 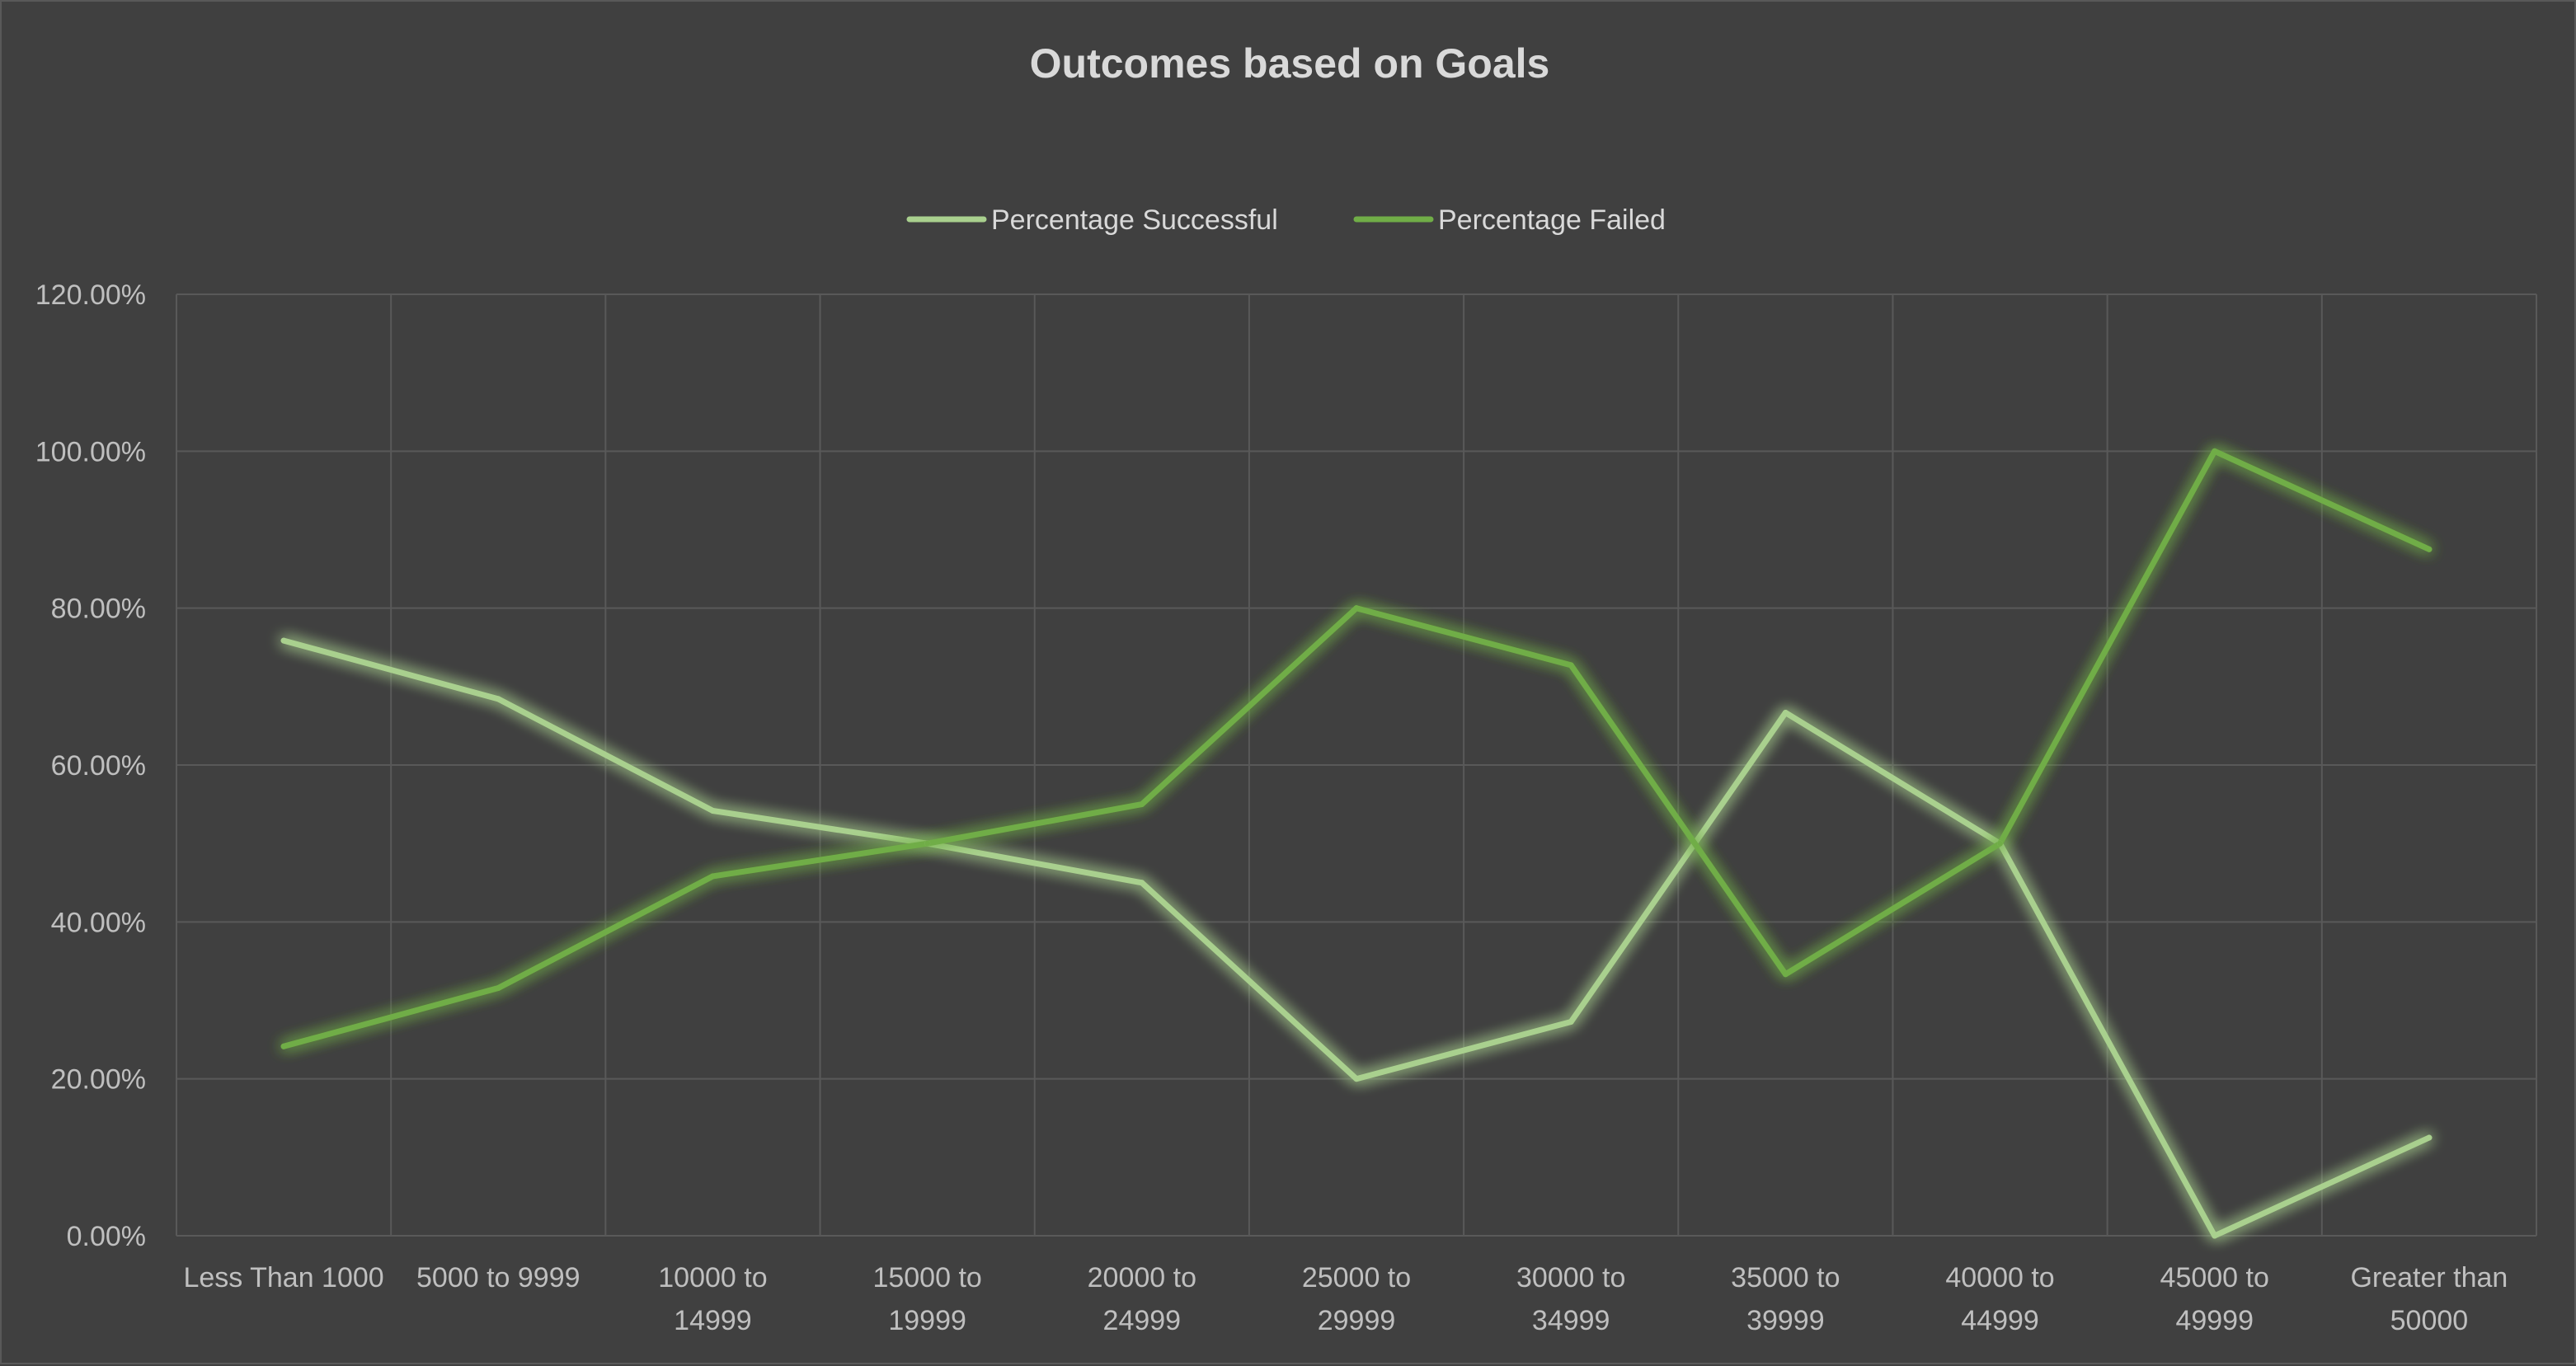 I want to click on y-tick-label: 100.00%, so click(x=90, y=452).